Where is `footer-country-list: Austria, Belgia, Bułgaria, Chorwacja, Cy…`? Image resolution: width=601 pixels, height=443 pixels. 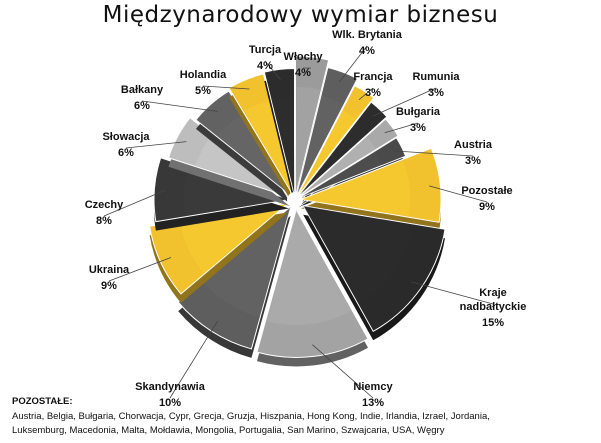 footer-country-list: Austria, Belgia, Bułgaria, Chorwacja, Cy… is located at coordinates (304, 424).